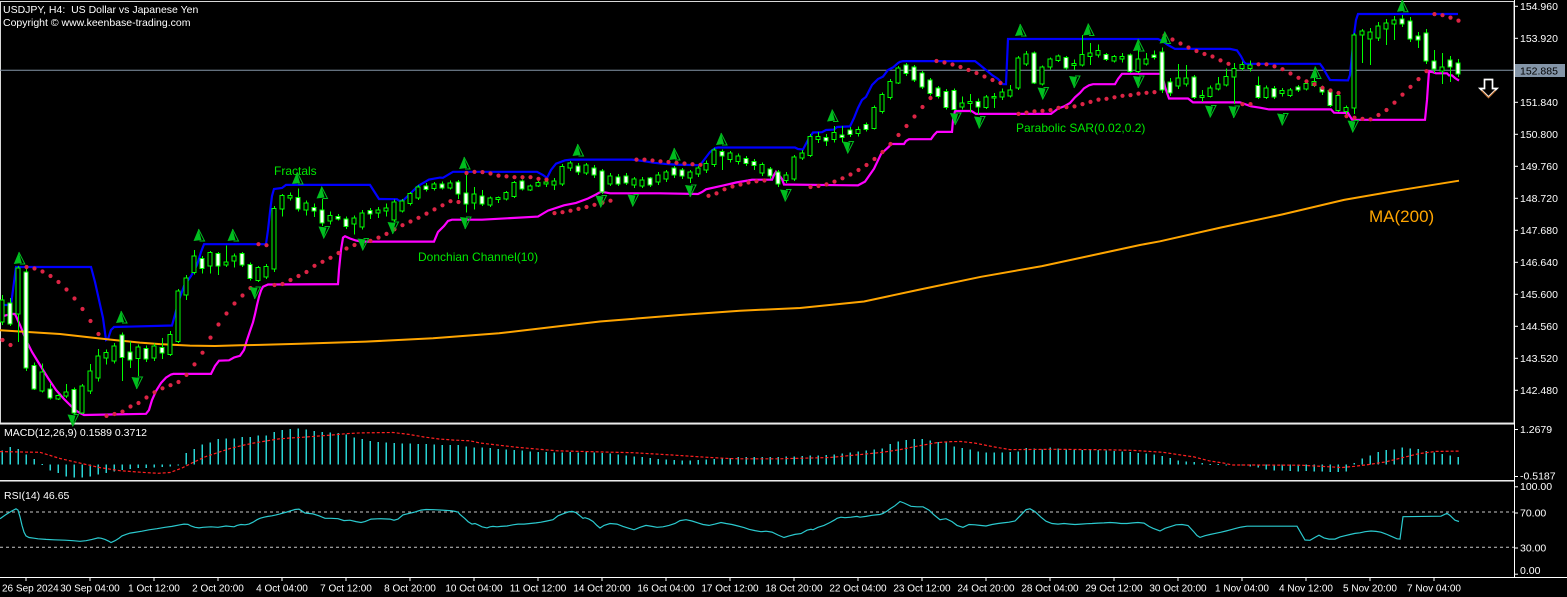  What do you see at coordinates (90, 589) in the screenshot?
I see `svg-text: 30 Sep 04:00` at bounding box center [90, 589].